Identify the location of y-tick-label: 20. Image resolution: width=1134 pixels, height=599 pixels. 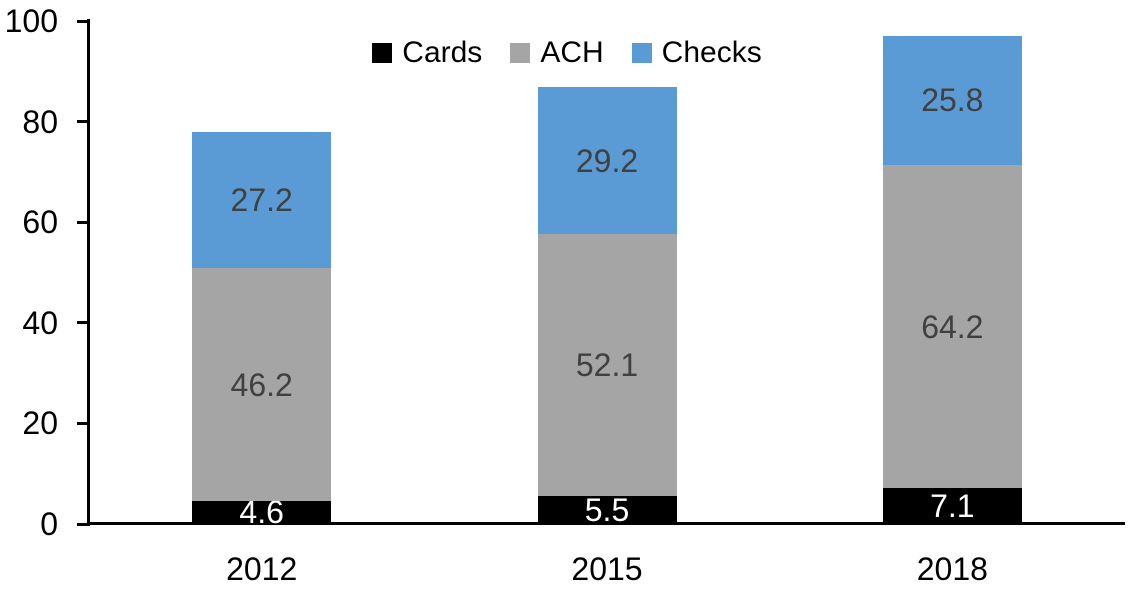
(40, 423).